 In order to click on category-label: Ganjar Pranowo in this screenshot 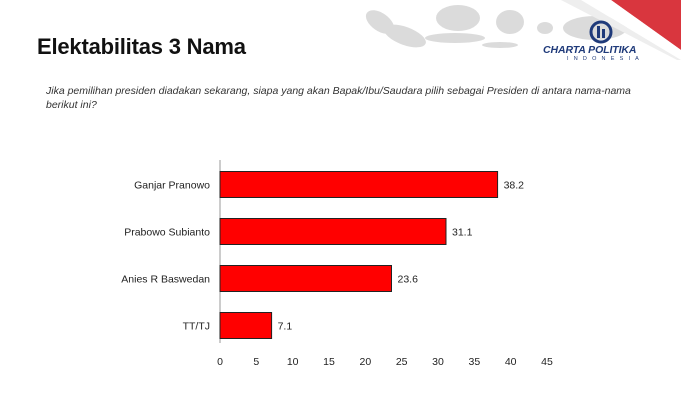, I will do `click(172, 186)`.